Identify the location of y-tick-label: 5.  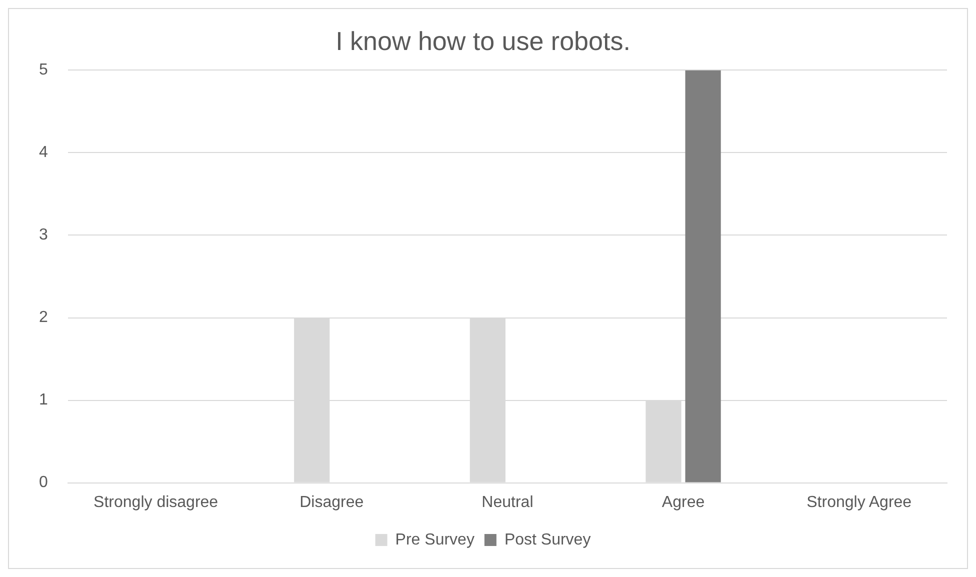
(43, 70).